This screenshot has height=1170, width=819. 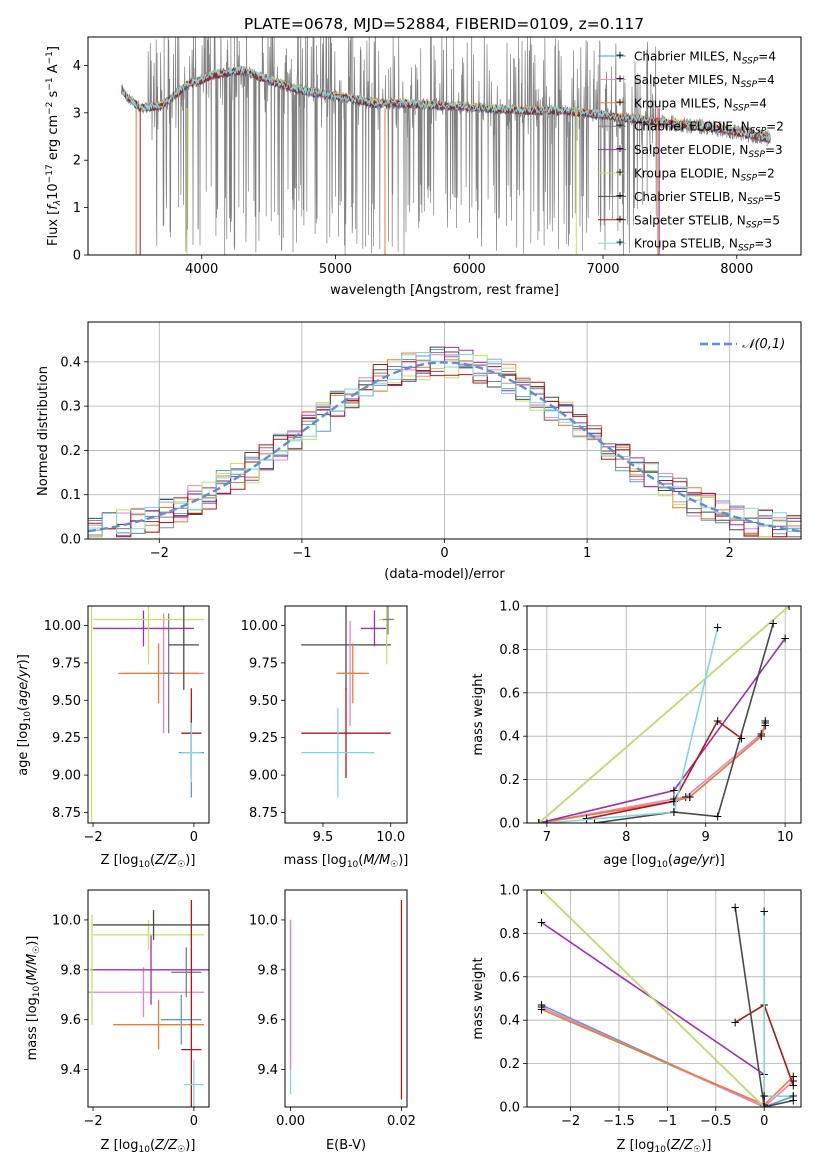 What do you see at coordinates (667, 995) in the screenshot?
I see `plot-area: ++++++++++++++++++ ++++++ +` at bounding box center [667, 995].